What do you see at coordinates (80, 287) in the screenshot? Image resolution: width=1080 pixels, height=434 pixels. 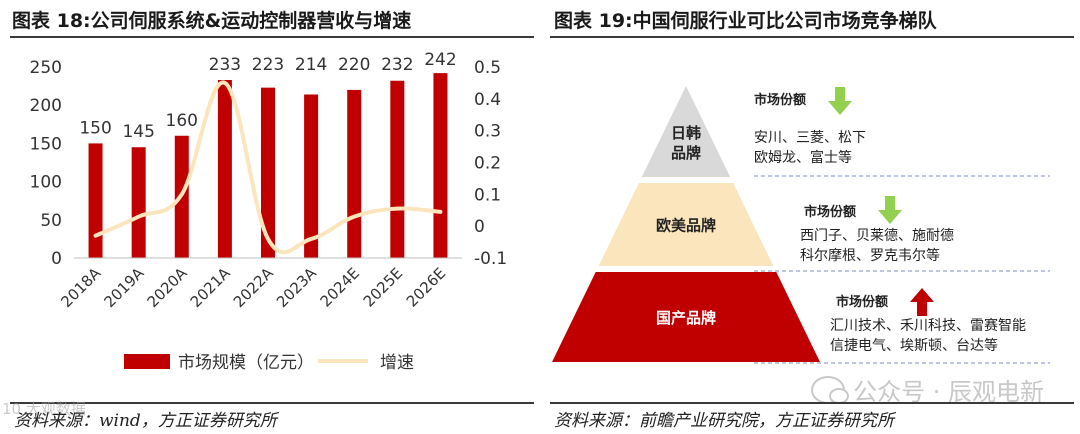 I see `x-tick-label: 2018A` at bounding box center [80, 287].